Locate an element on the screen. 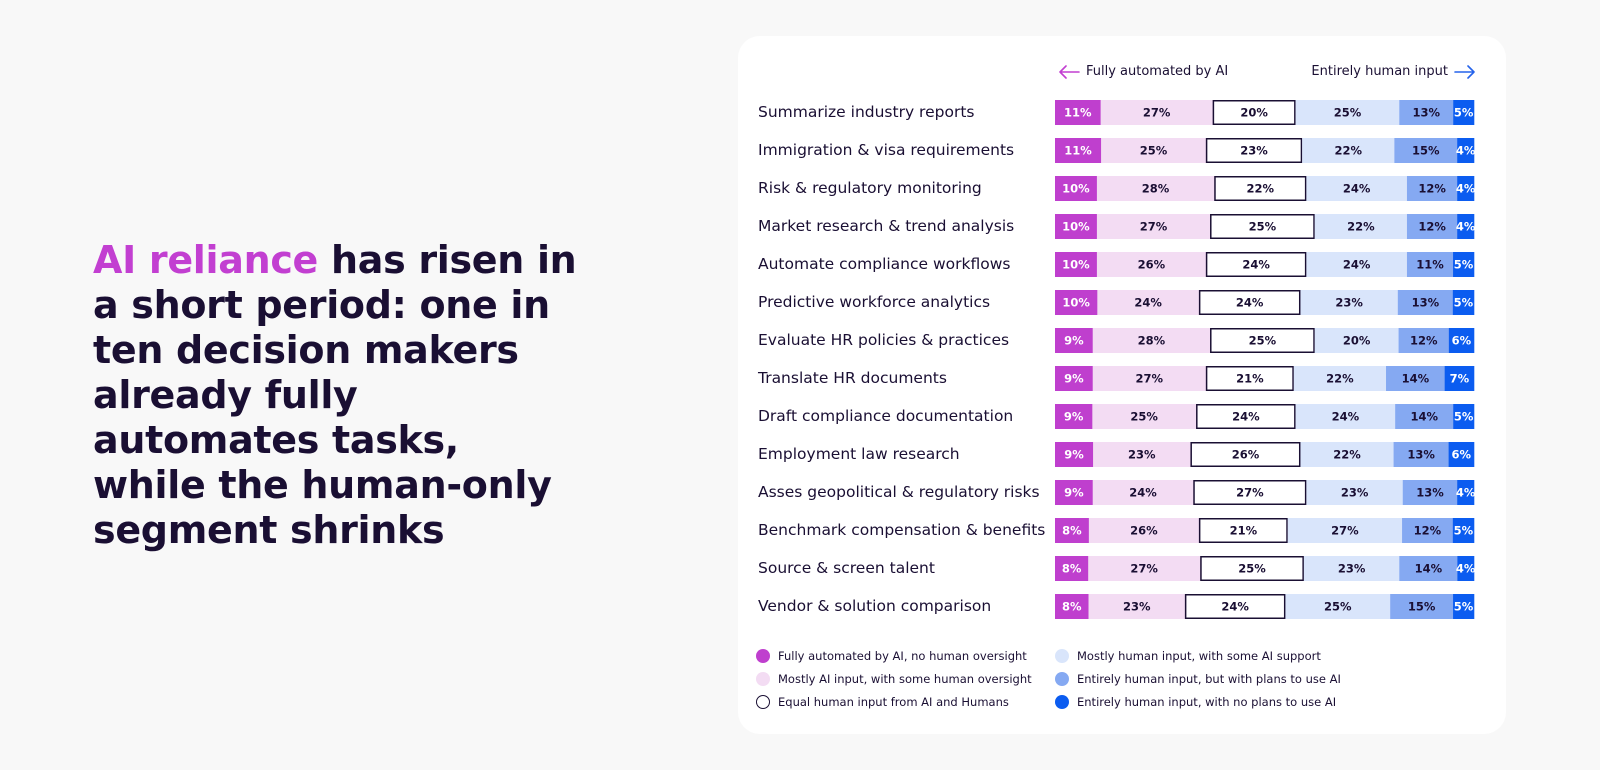  data-label: 14% is located at coordinates (1424, 417).